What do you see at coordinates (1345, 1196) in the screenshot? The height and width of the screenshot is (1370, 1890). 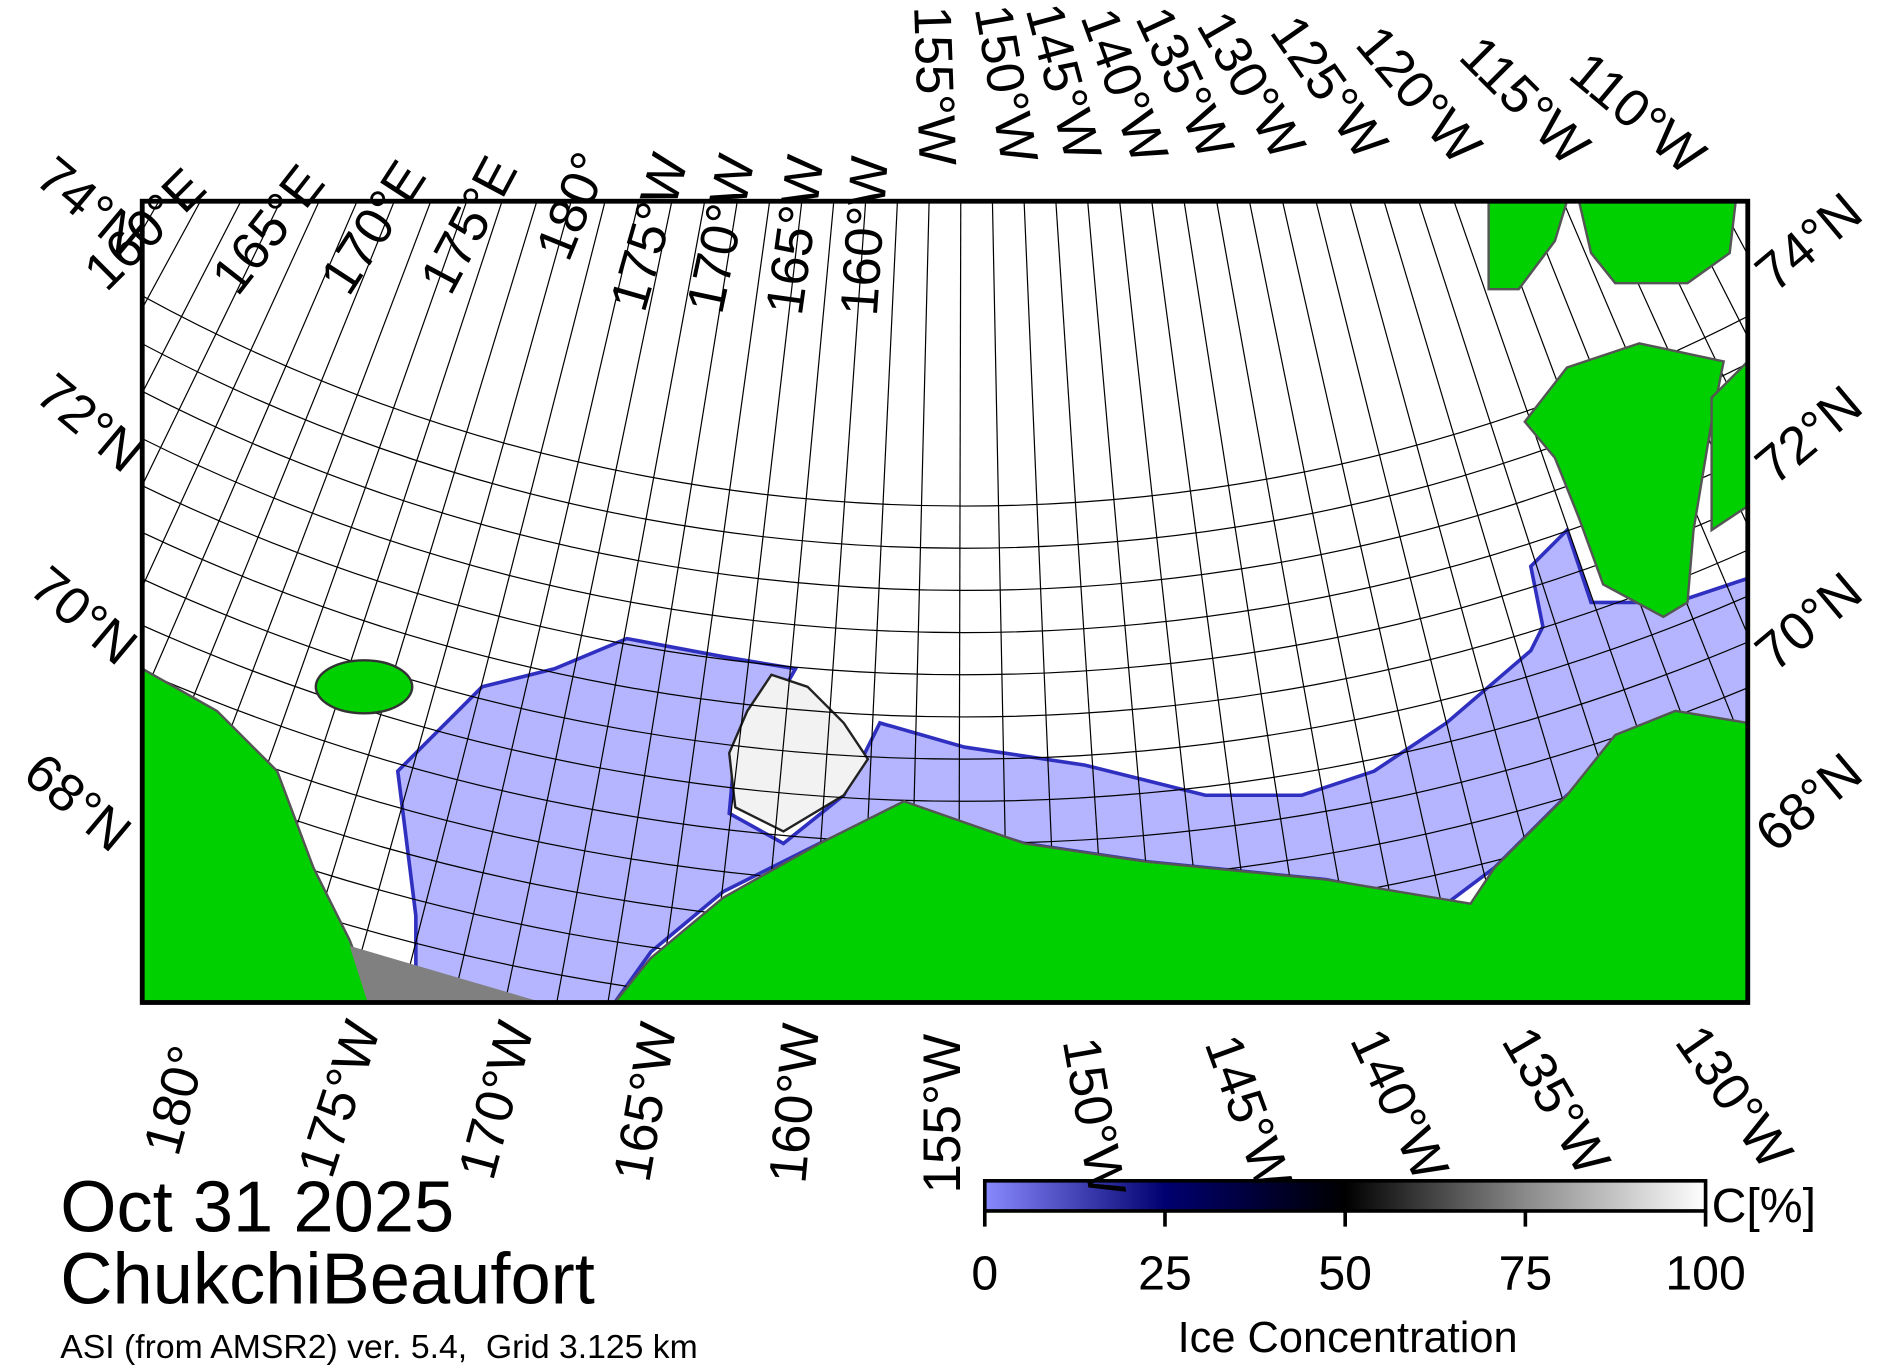 I see `colorbar` at bounding box center [1345, 1196].